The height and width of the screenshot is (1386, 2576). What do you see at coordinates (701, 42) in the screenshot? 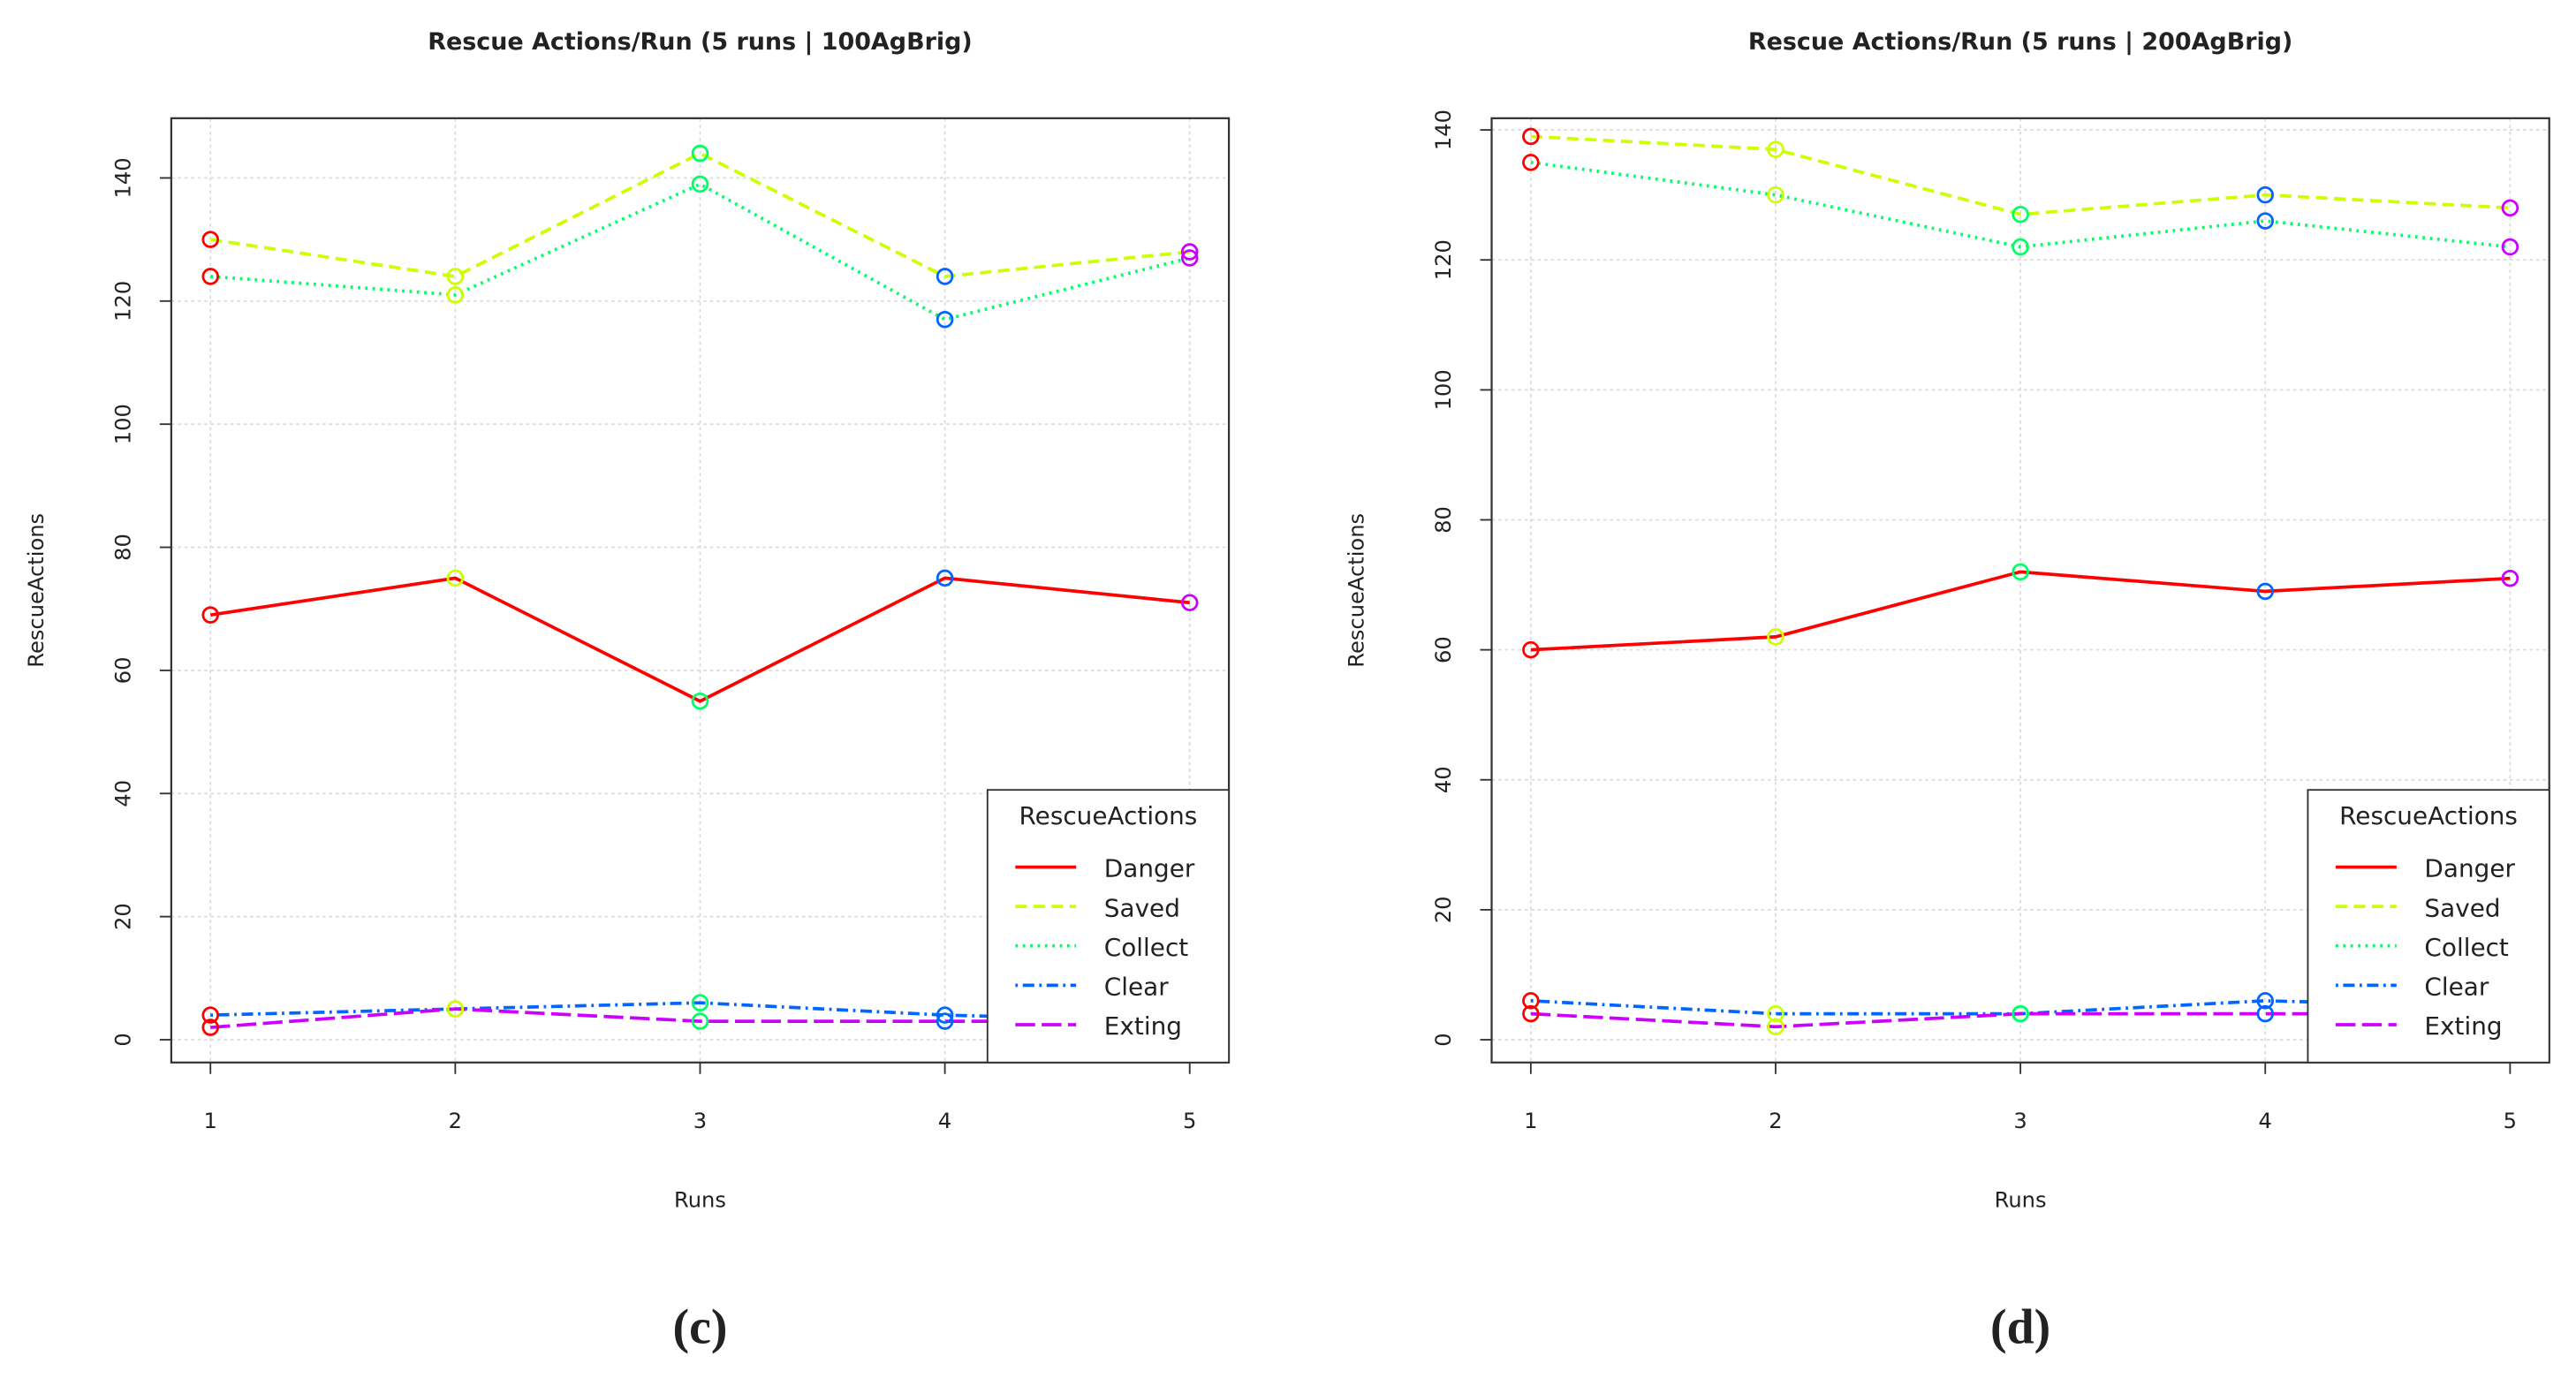
I see `chart-title: Rescue Actions/Run (5 runs | 100AgBrig)` at bounding box center [701, 42].